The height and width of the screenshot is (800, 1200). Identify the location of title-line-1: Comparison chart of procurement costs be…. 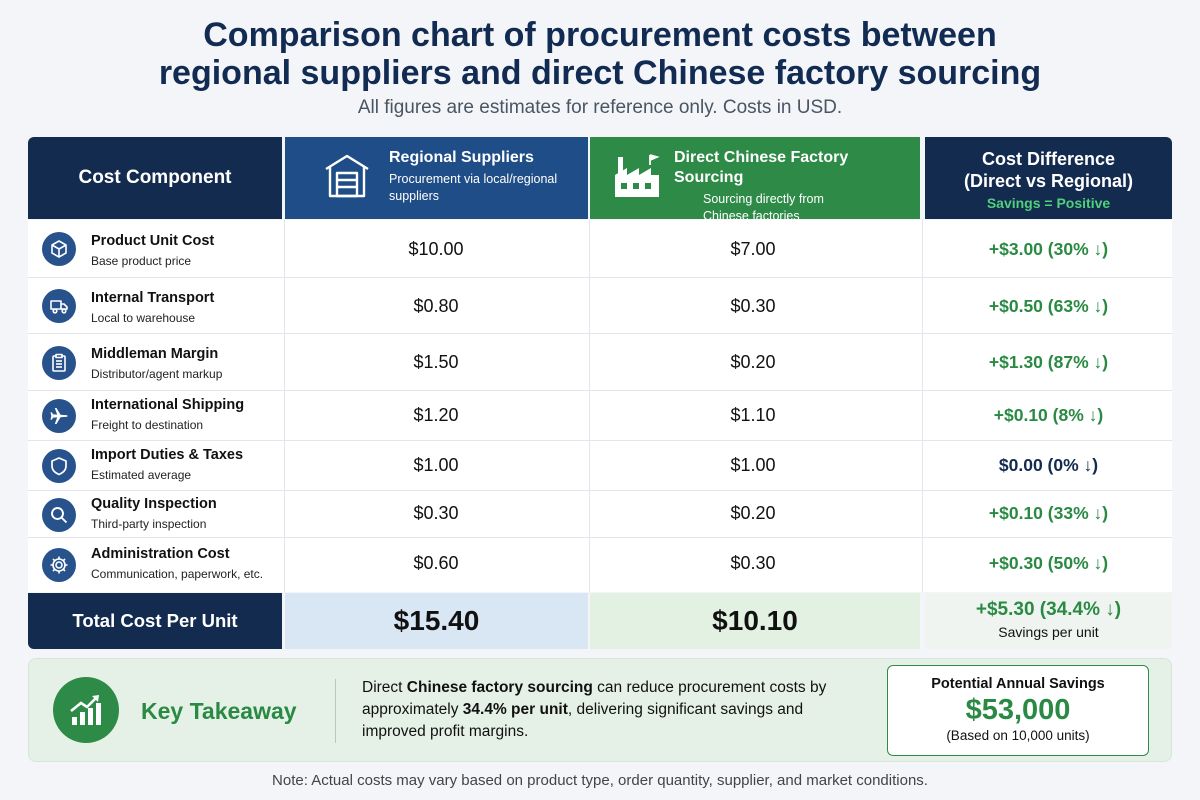
(600, 35).